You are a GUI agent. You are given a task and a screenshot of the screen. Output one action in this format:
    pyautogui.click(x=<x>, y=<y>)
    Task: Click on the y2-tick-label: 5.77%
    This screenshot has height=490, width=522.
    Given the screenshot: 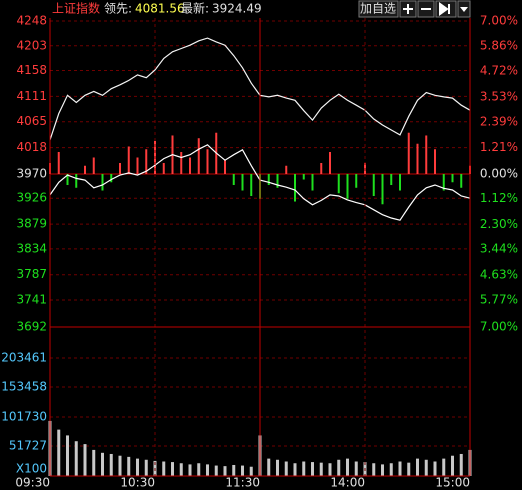 What is the action you would take?
    pyautogui.click(x=499, y=300)
    